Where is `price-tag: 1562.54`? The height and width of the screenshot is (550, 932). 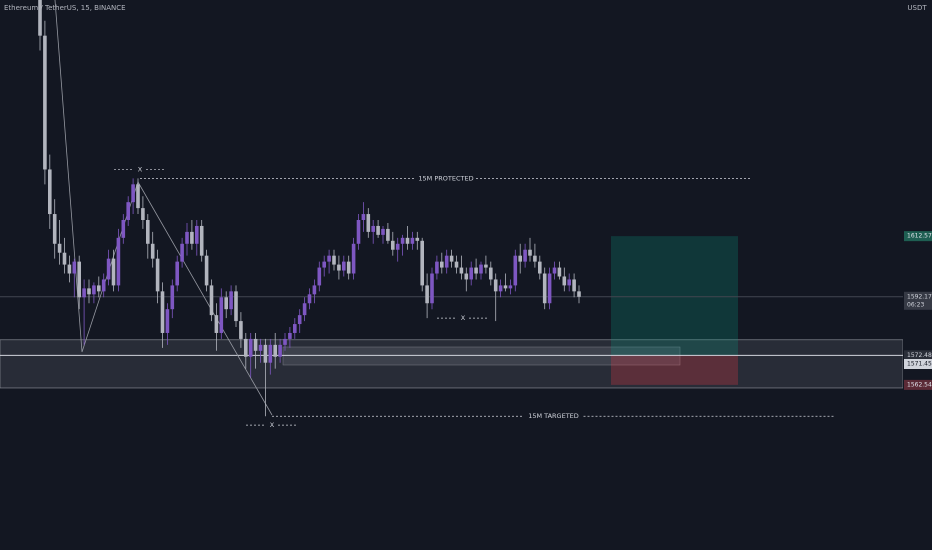 price-tag: 1562.54 is located at coordinates (919, 384).